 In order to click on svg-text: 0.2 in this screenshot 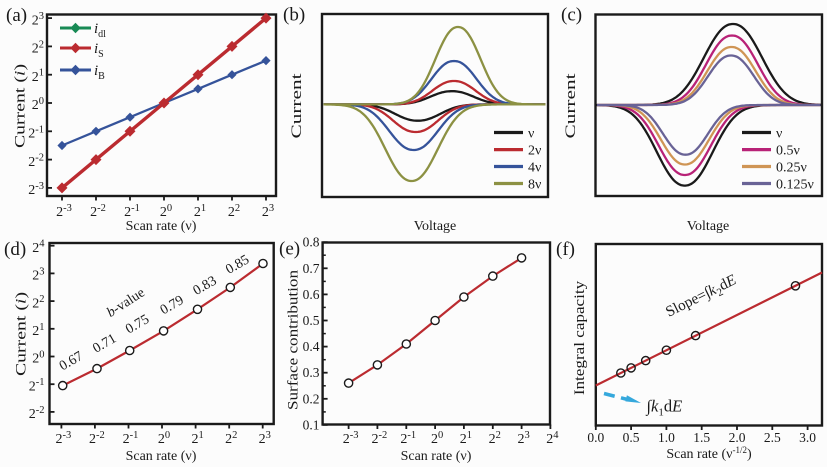, I will do `click(311, 398)`.